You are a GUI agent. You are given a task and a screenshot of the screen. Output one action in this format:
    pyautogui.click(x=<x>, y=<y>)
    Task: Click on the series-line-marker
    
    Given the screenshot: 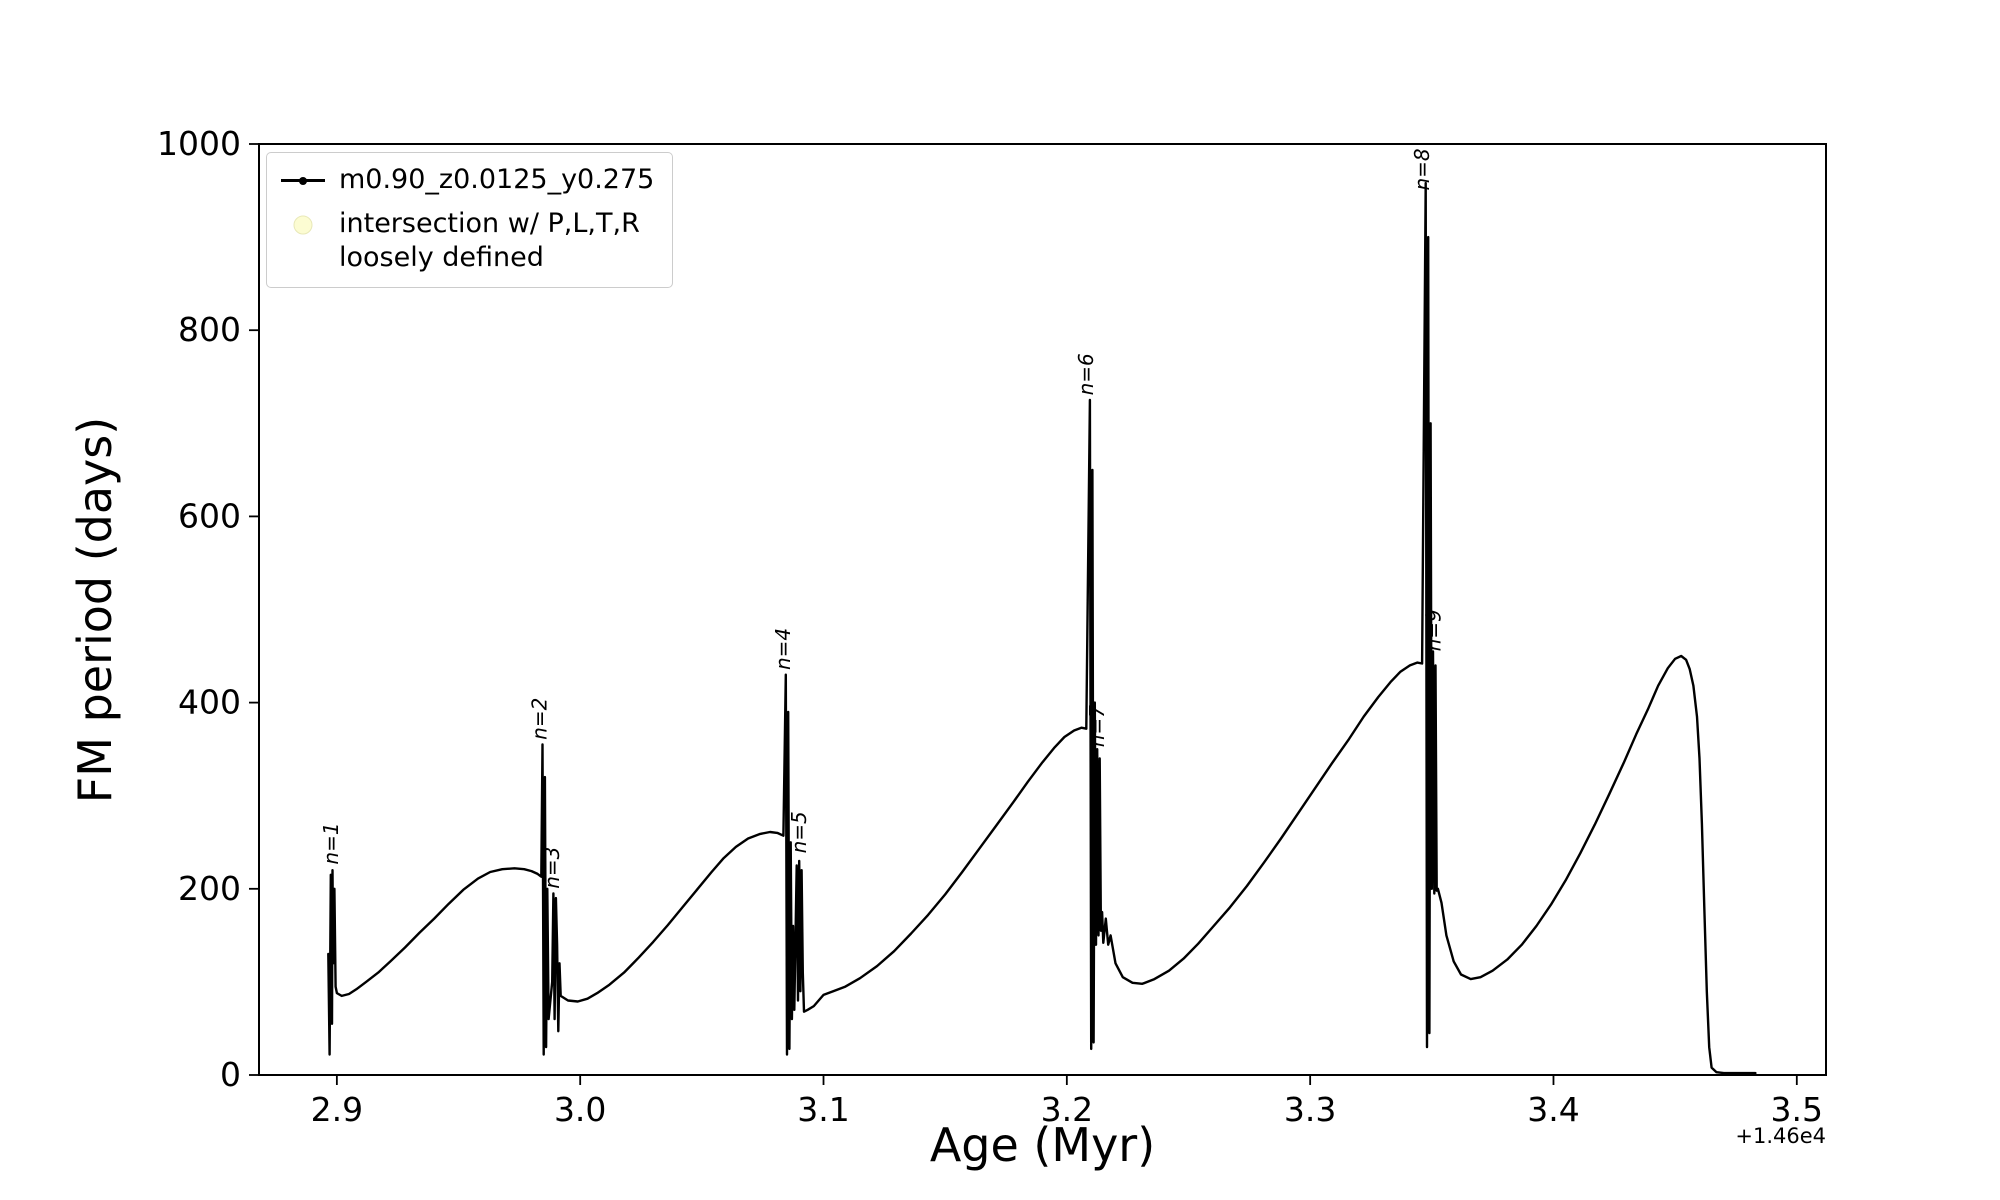 What is the action you would take?
    pyautogui.click(x=303, y=180)
    